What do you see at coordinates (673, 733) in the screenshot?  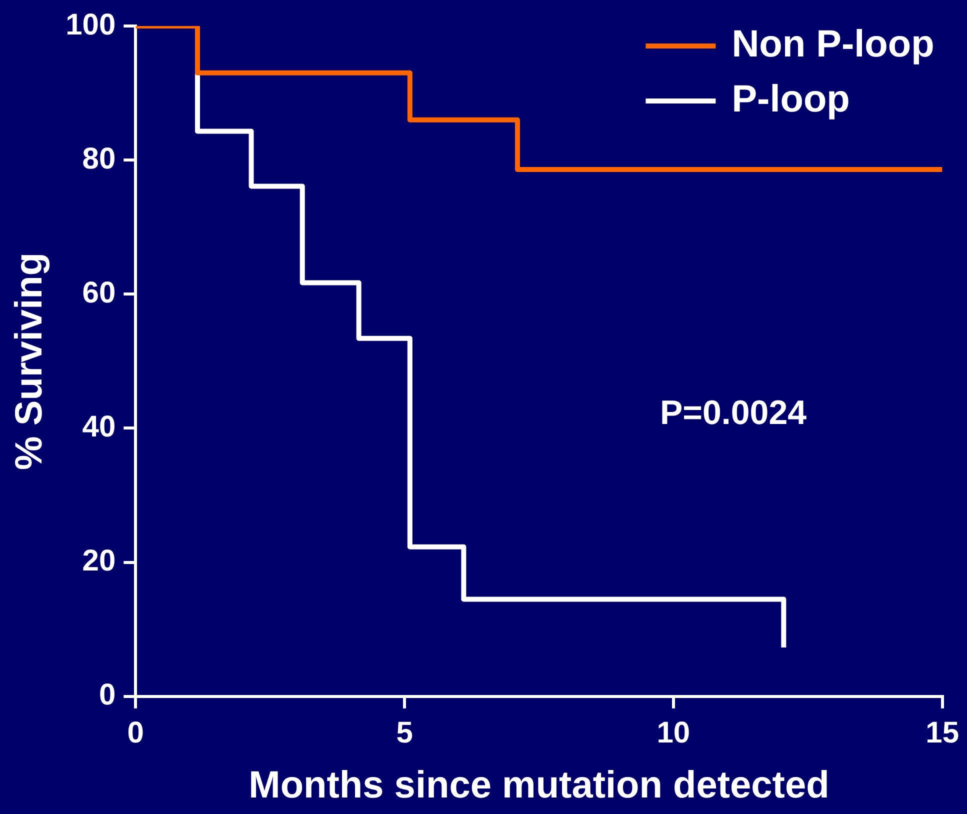 I see `x-tick-label: 10` at bounding box center [673, 733].